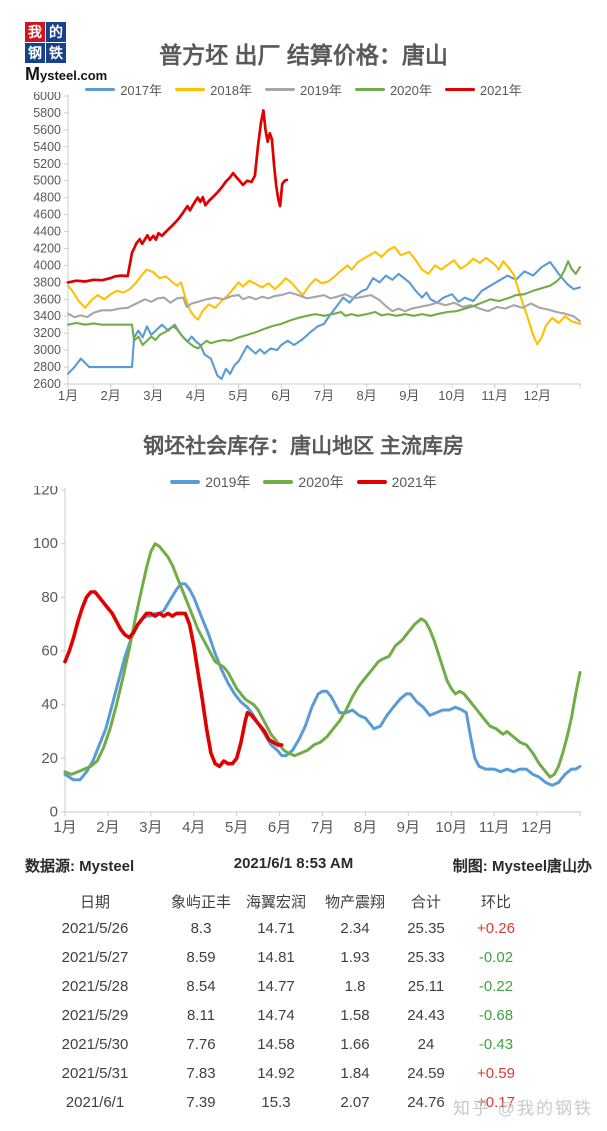  Describe the element at coordinates (47, 215) in the screenshot. I see `y-tick-label: 4600` at that location.